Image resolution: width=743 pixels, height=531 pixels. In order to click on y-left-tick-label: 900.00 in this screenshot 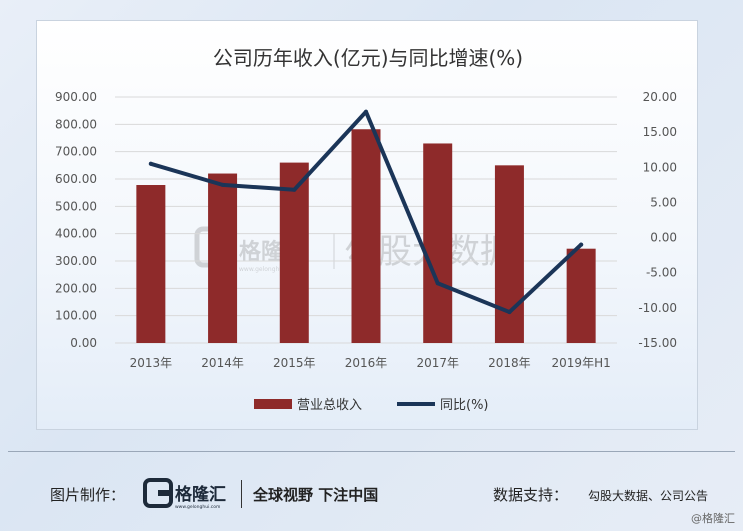, I will do `click(76, 97)`.